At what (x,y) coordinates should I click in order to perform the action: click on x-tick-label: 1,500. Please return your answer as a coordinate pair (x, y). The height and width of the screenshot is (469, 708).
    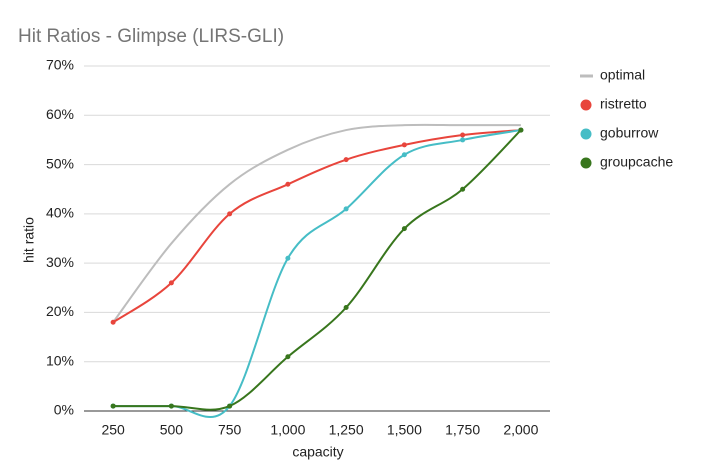
    Looking at the image, I should click on (404, 430).